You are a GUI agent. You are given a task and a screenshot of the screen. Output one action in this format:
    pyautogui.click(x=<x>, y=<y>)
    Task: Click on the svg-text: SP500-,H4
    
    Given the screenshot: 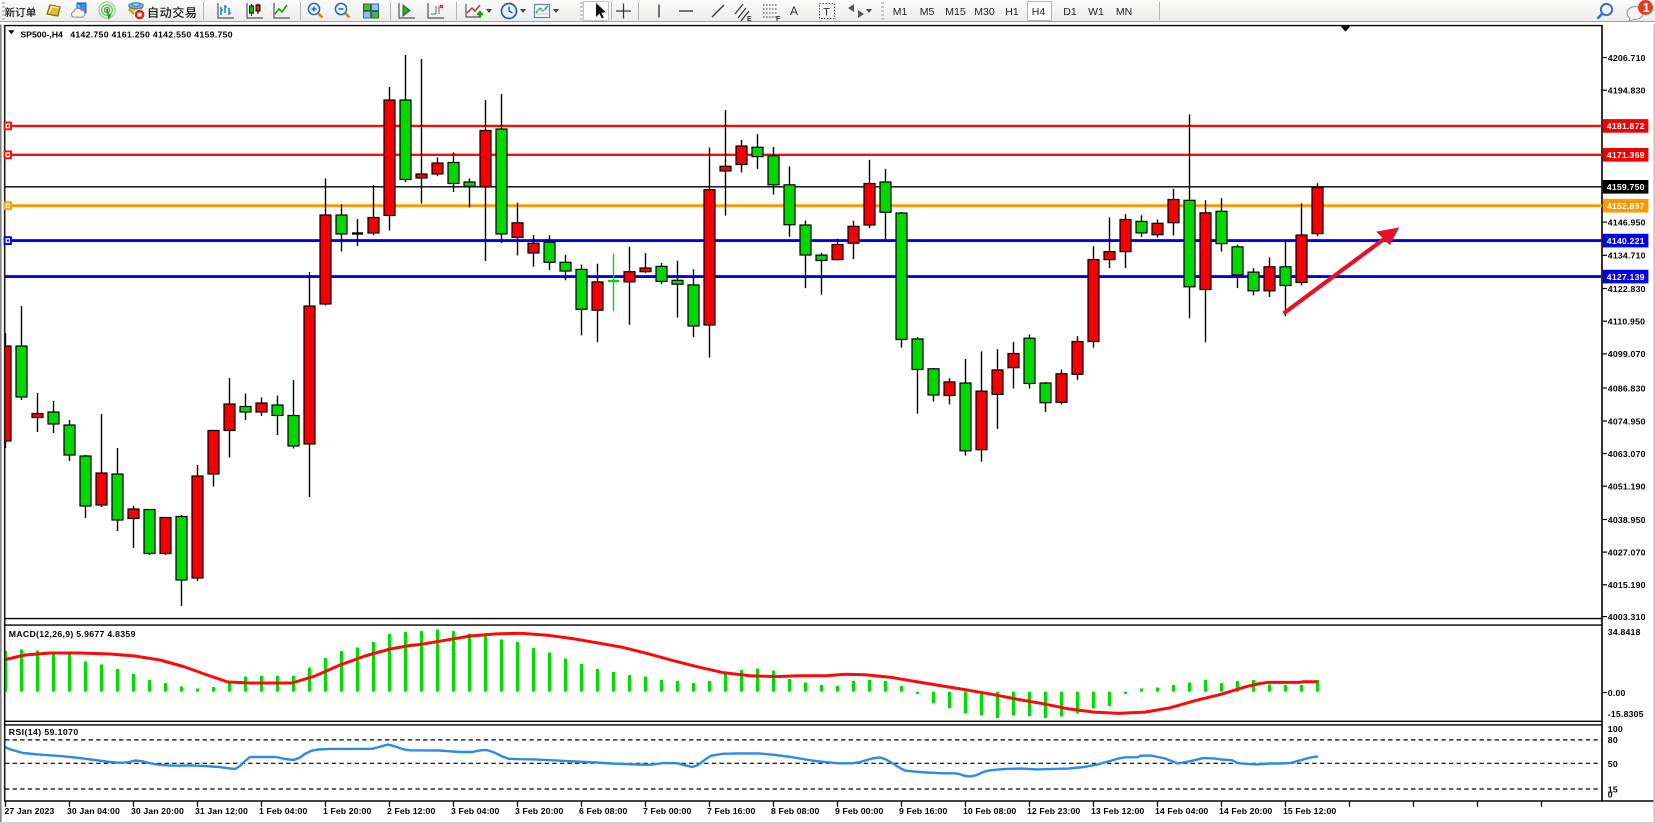 What is the action you would take?
    pyautogui.click(x=41, y=34)
    